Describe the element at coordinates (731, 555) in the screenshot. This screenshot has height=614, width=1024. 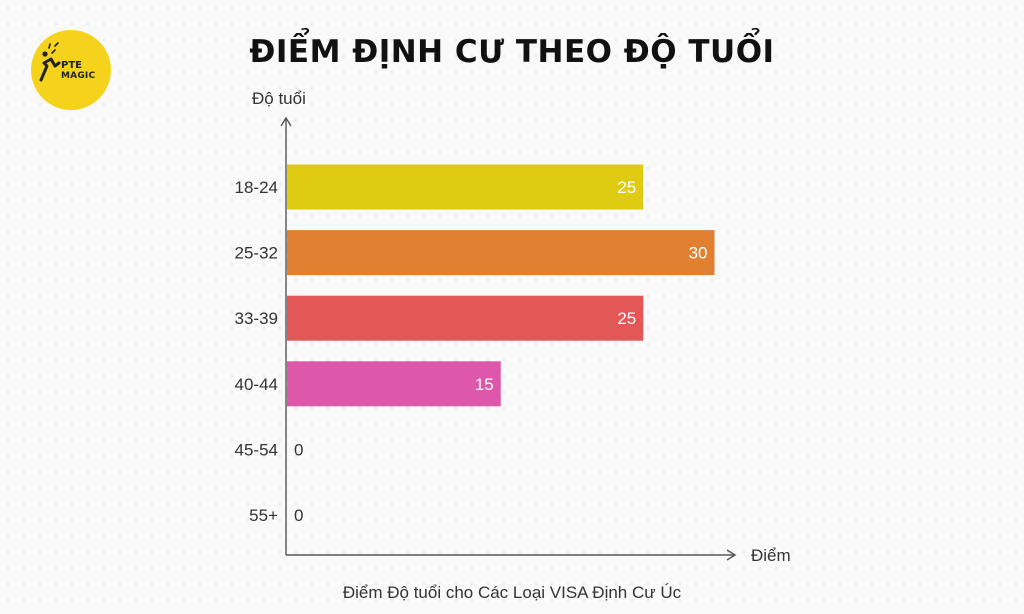
I see `x-axis-arrow` at that location.